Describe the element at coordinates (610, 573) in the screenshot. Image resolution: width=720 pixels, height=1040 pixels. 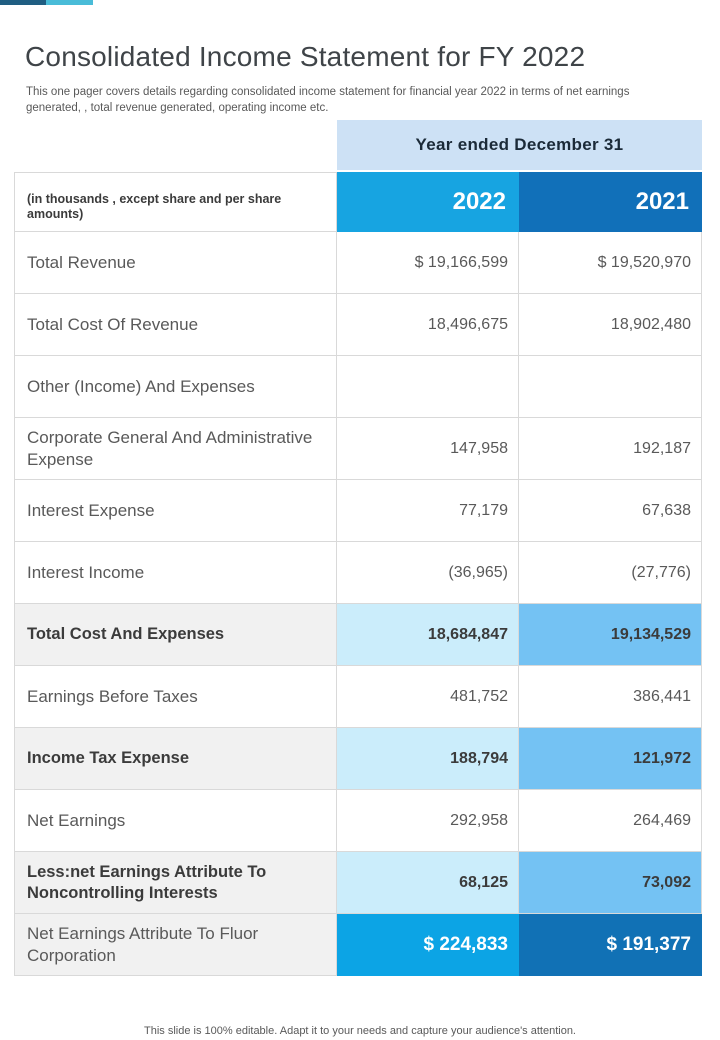
I see `cell-2021: (27,776)` at that location.